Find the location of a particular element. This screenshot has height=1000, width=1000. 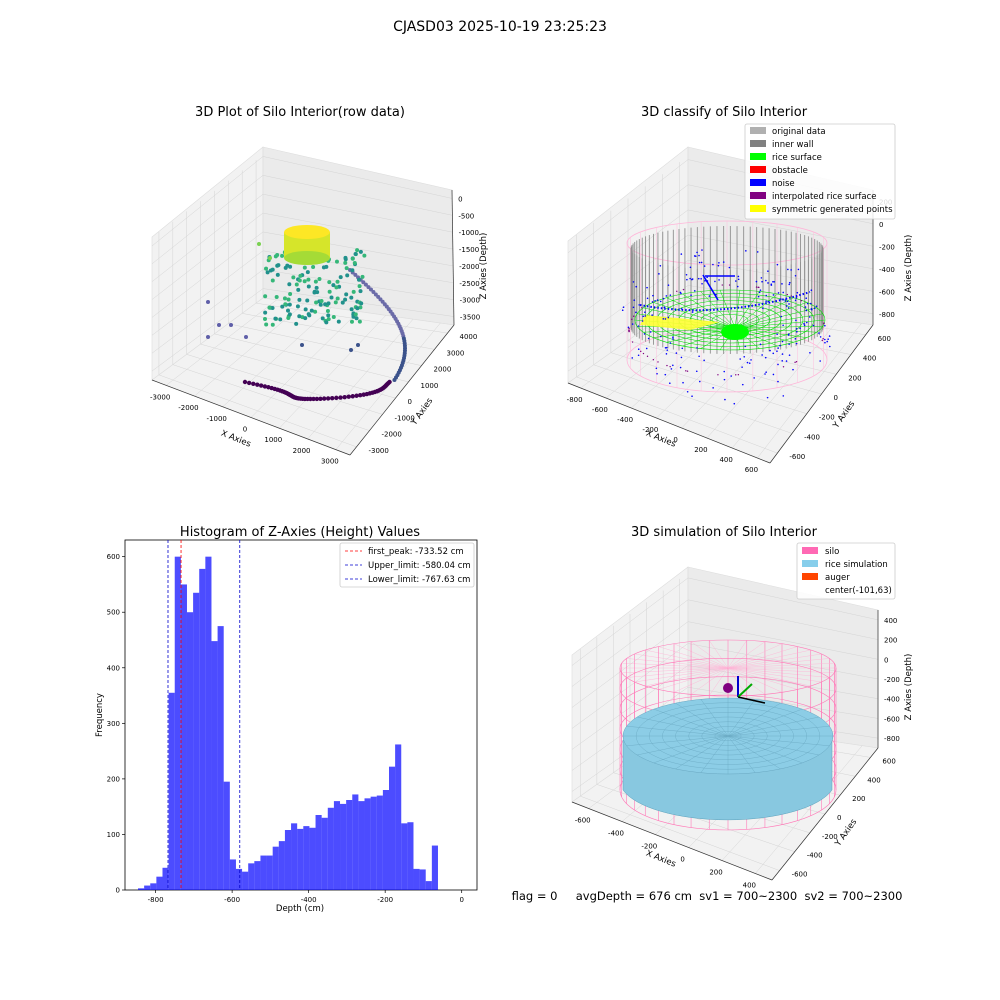

legend-label: Upper_limit: -580.04 cm is located at coordinates (419, 566).